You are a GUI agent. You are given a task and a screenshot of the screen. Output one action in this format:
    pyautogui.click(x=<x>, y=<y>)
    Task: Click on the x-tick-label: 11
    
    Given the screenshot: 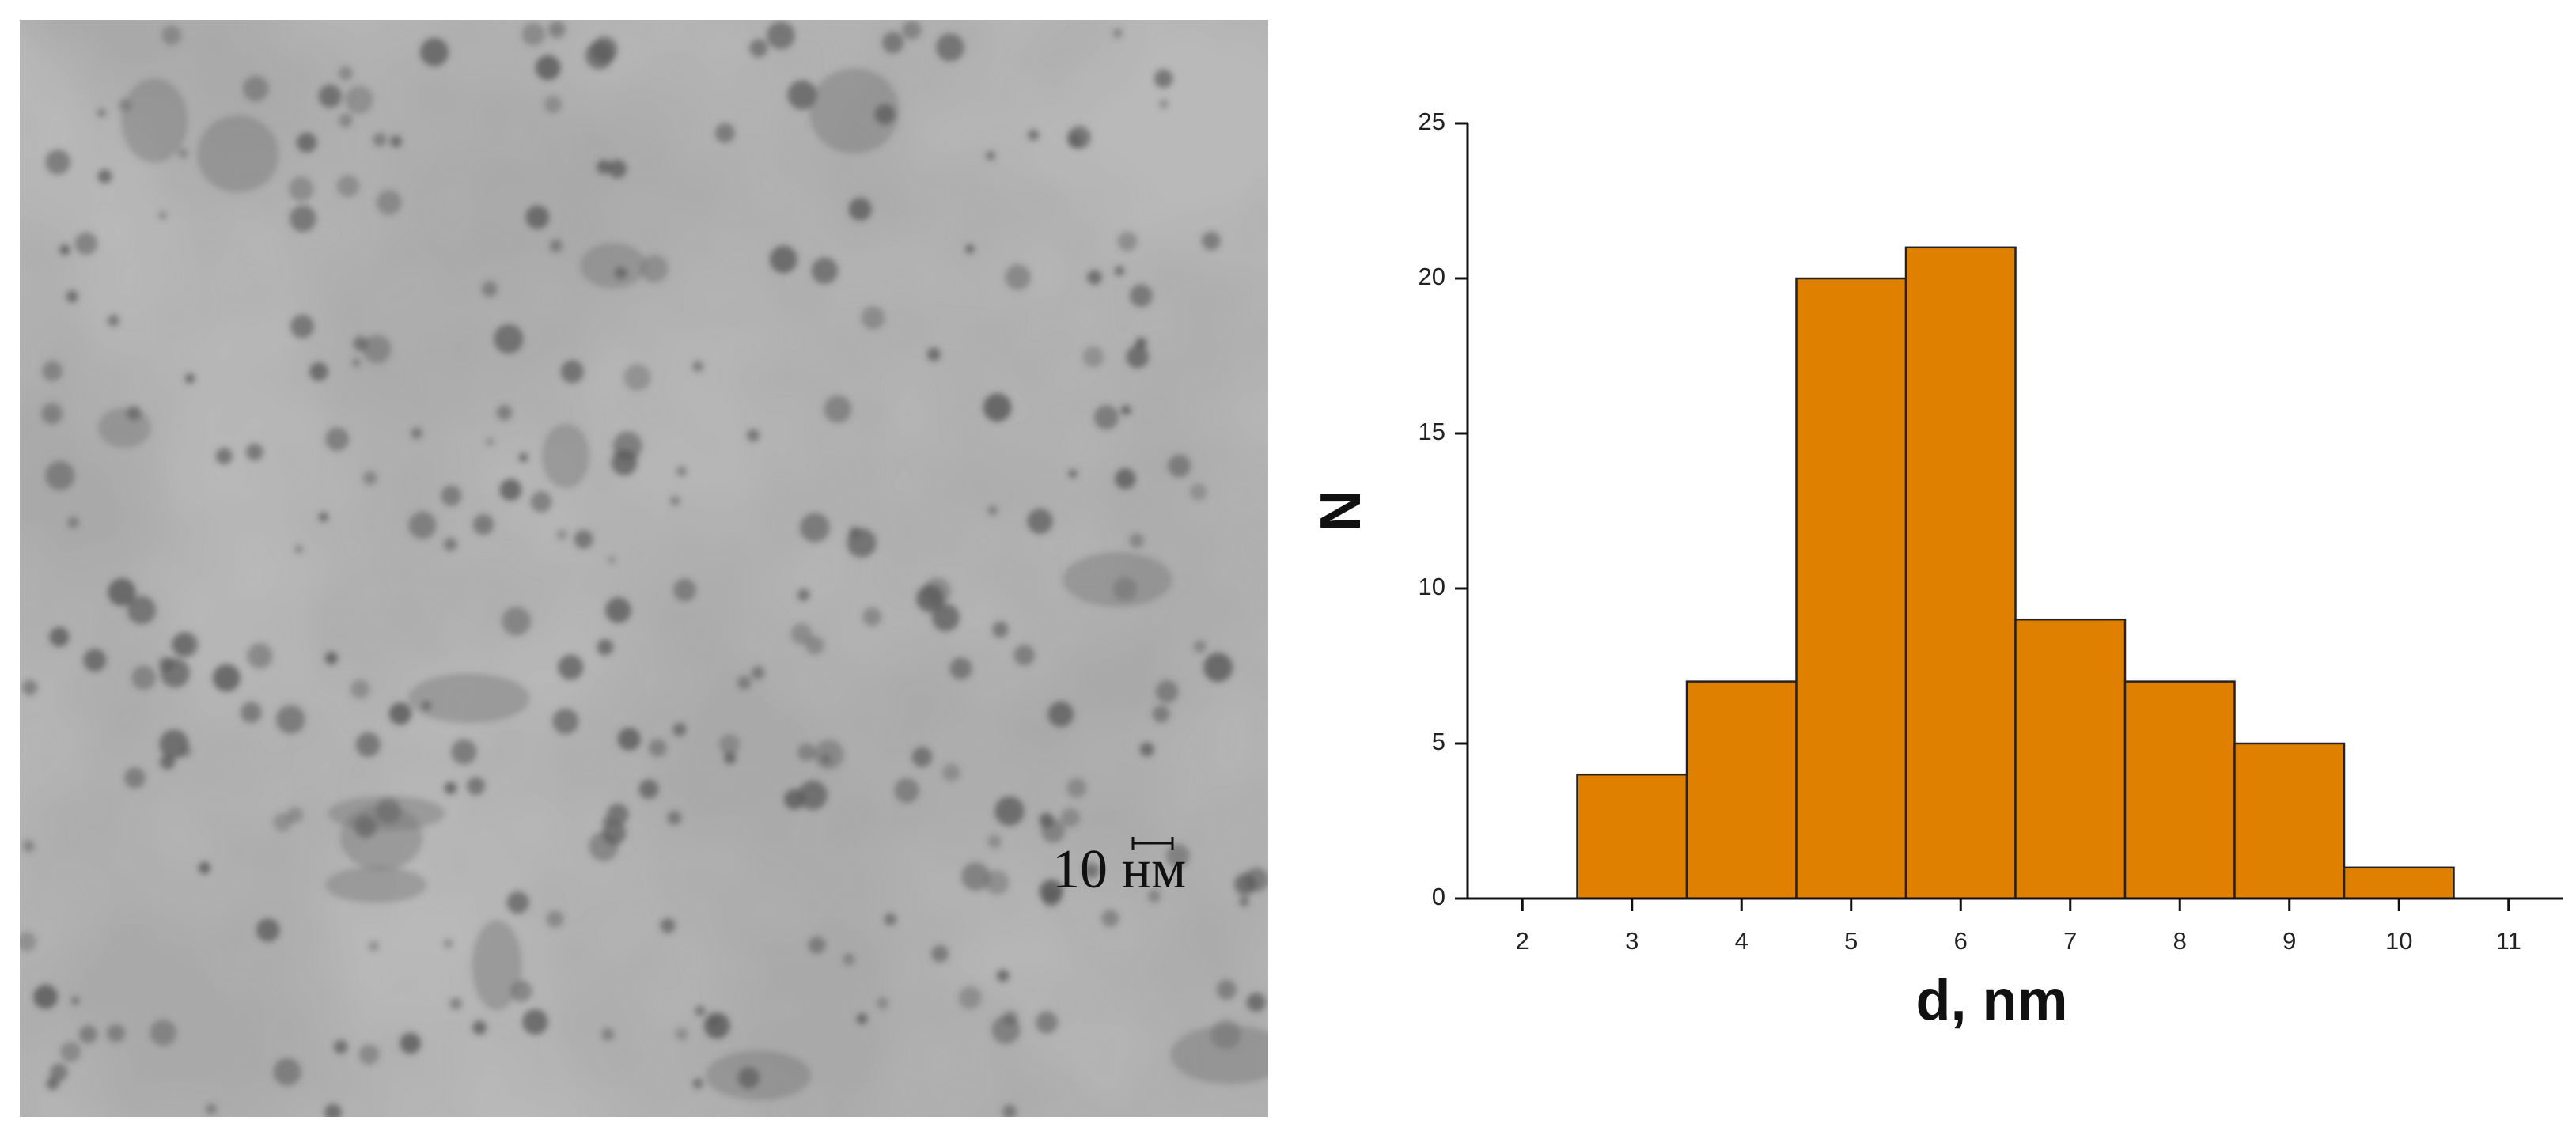 What is the action you would take?
    pyautogui.click(x=2508, y=941)
    